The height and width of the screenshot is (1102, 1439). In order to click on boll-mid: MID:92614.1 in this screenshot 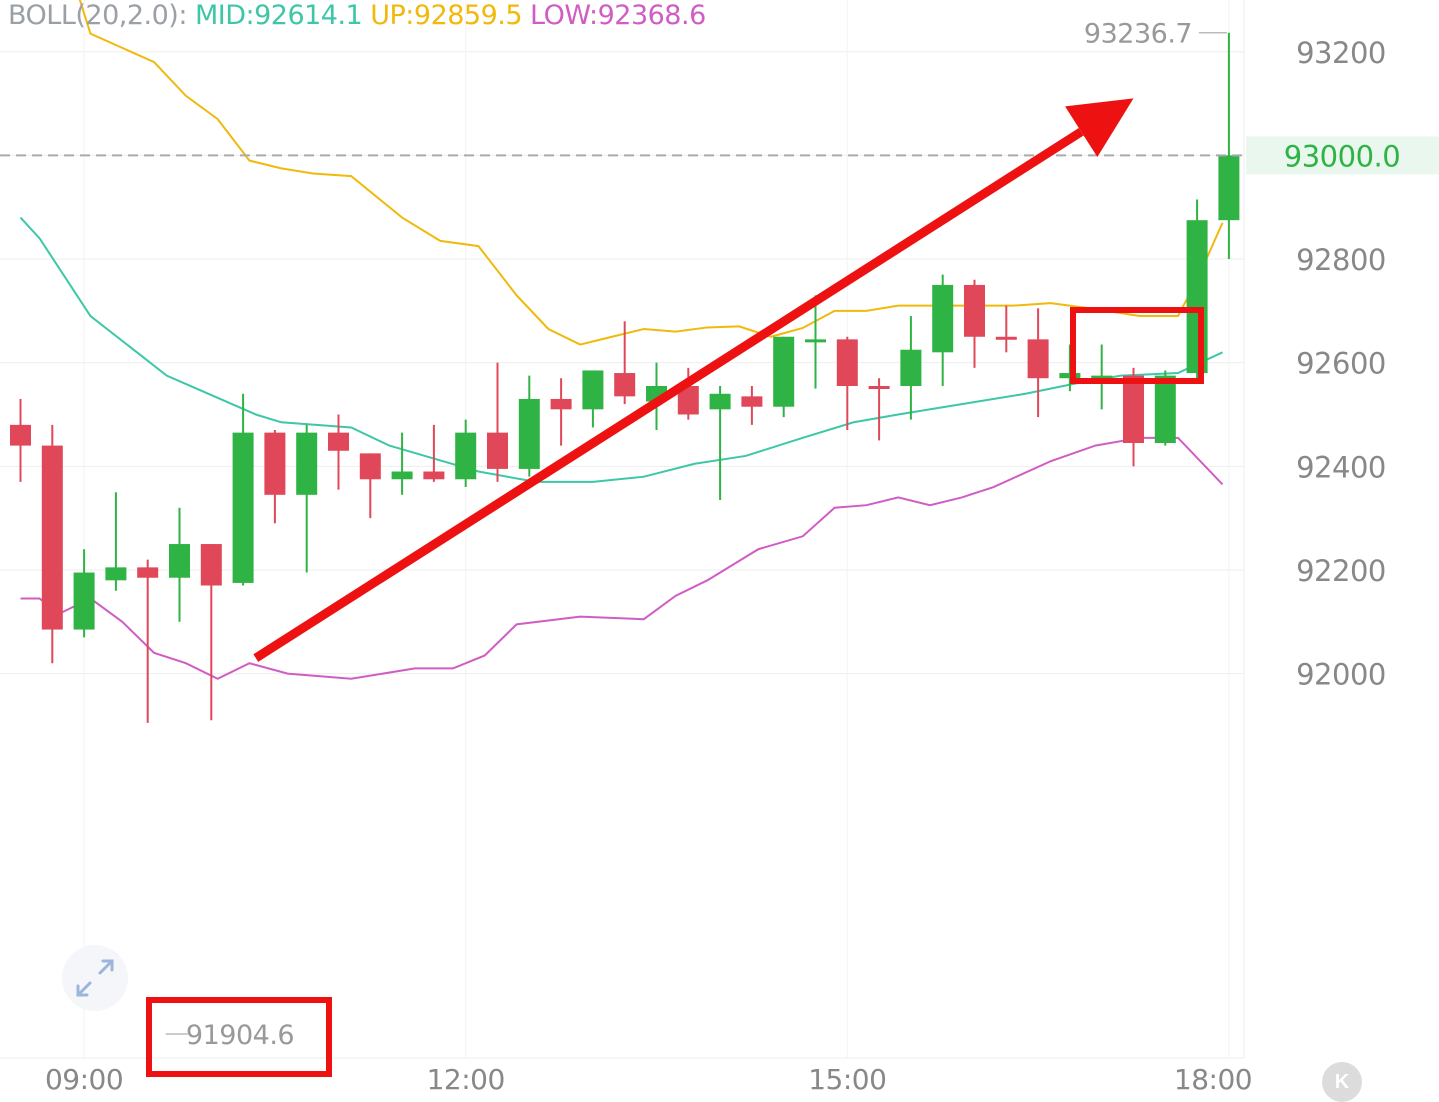, I will do `click(278, 15)`.